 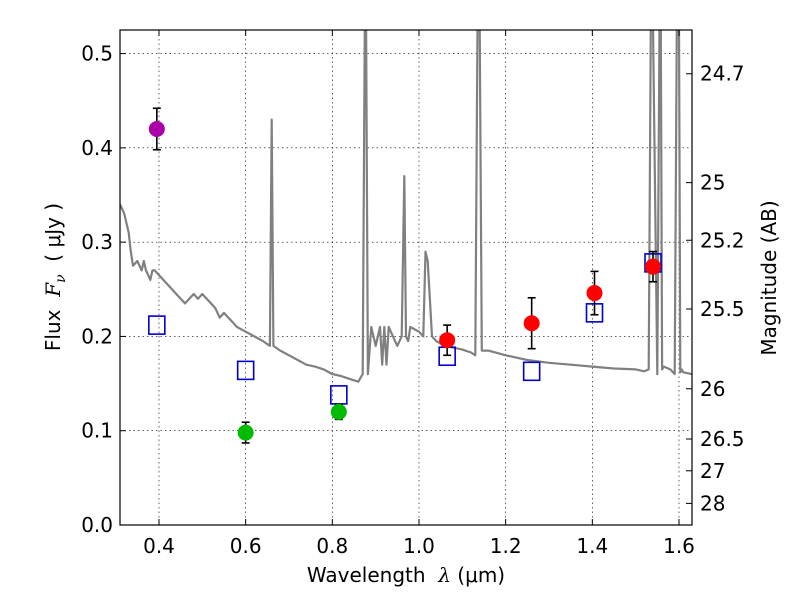 I want to click on x-tick-label: 0.6, so click(x=246, y=546).